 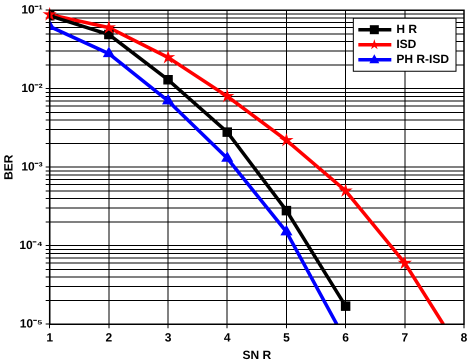 I want to click on x-tick-label: 2, so click(x=109, y=337).